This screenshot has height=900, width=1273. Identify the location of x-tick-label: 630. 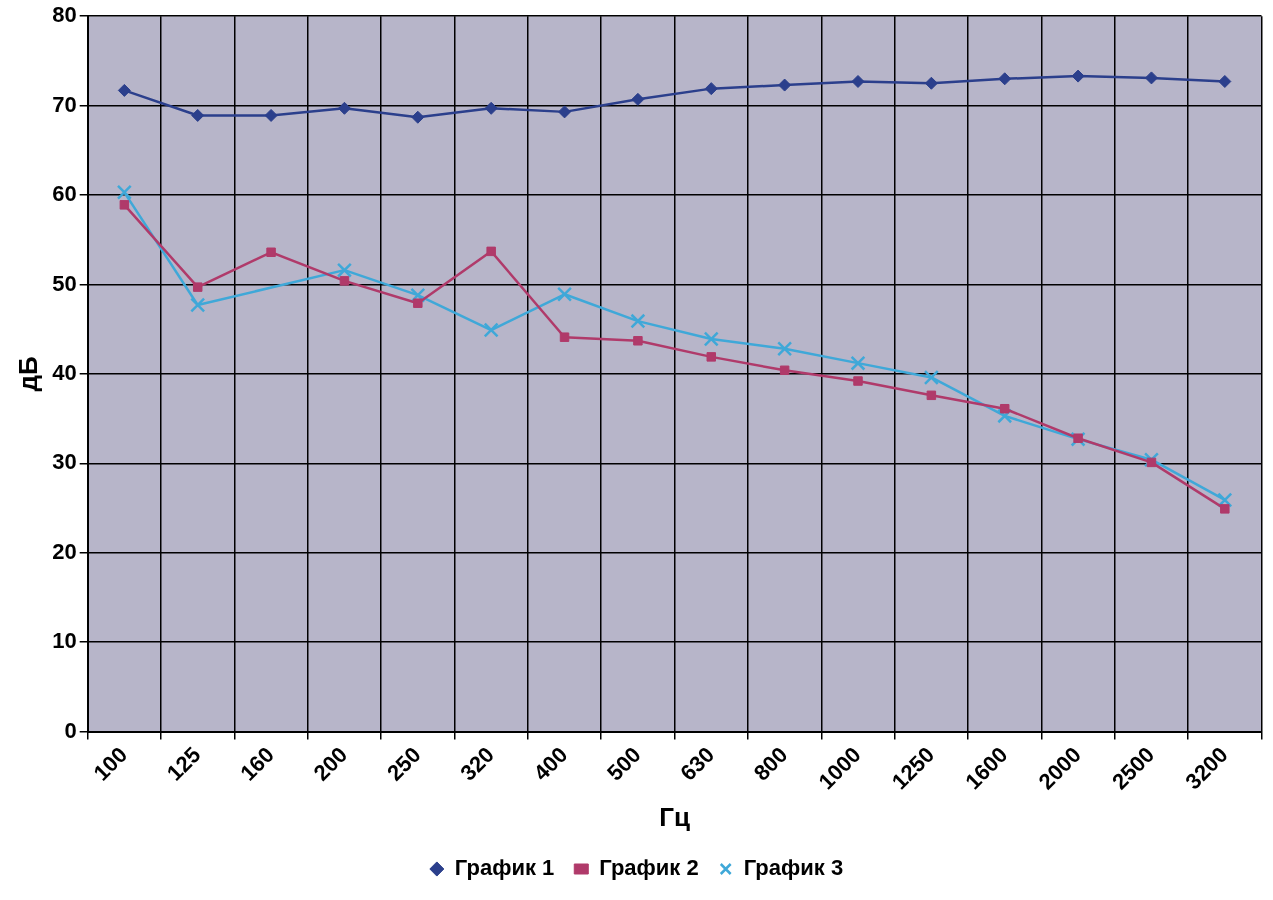
(697, 764).